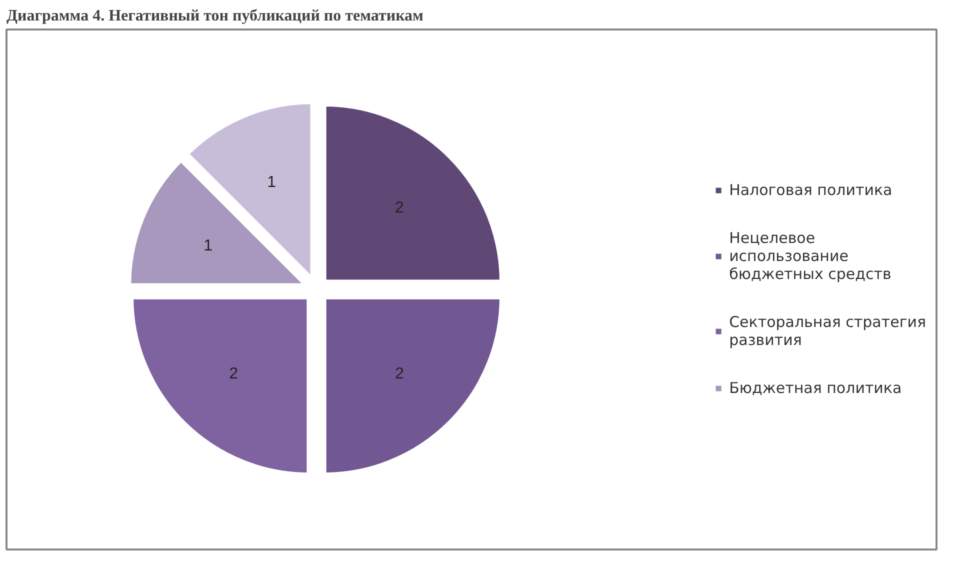  What do you see at coordinates (215, 16) in the screenshot?
I see `chart-title: Диаграмма 4. Негативный тон публикаций по тематикам` at bounding box center [215, 16].